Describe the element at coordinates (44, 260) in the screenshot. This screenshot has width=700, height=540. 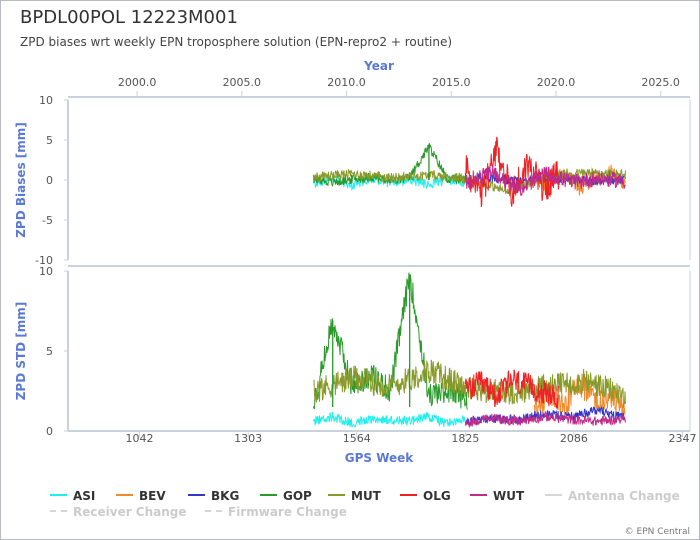
I see `bias-y-tick-label: -10` at that location.